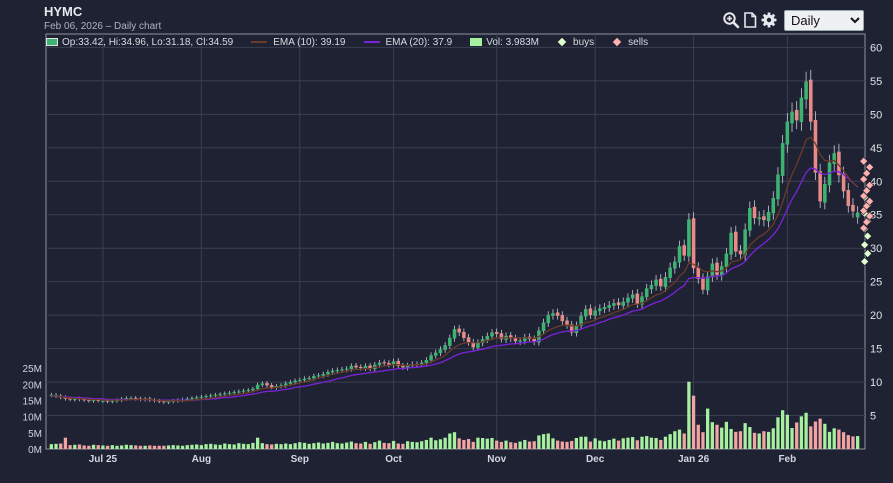 Image resolution: width=893 pixels, height=483 pixels. I want to click on legend-buys-text: buys, so click(584, 42).